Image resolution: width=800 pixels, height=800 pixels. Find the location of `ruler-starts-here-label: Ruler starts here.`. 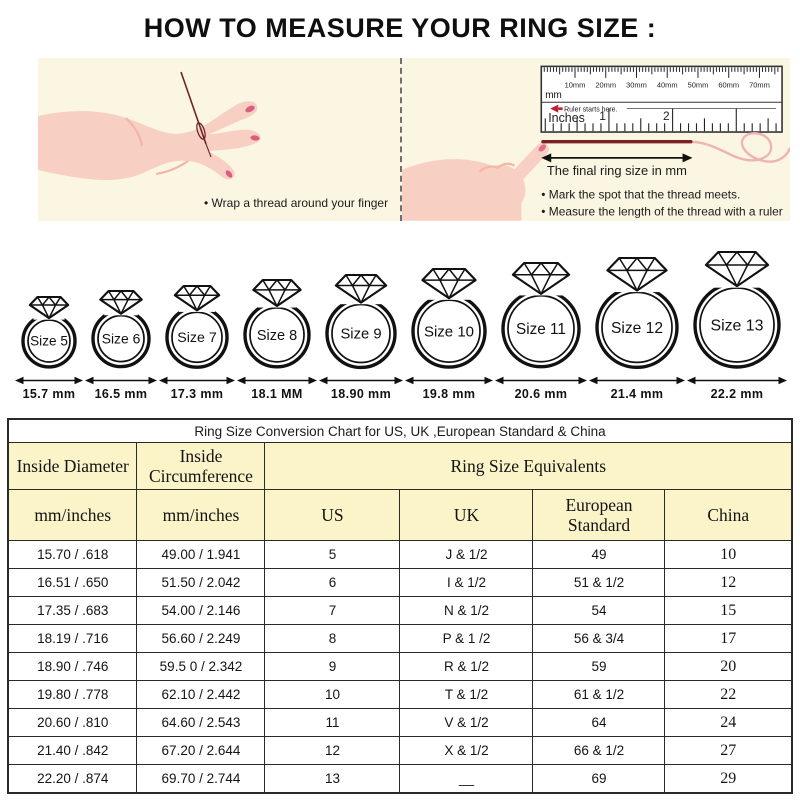

ruler-starts-here-label: Ruler starts here. is located at coordinates (590, 110).